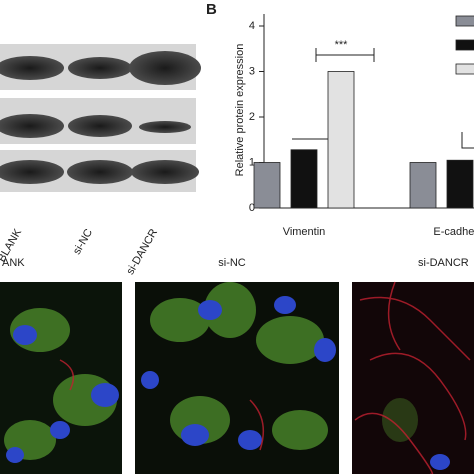  I want to click on y-tick-label: 4, so click(252, 26).